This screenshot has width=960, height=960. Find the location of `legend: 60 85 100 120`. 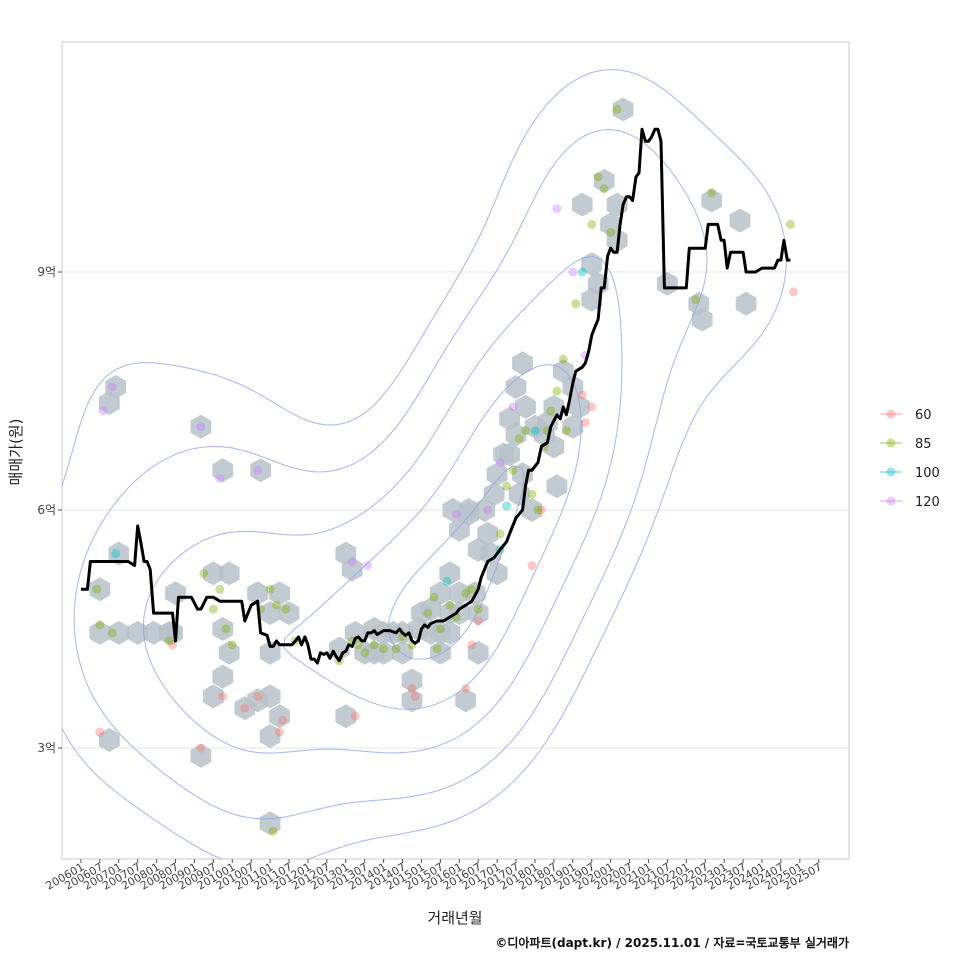

legend: 60 85 100 120 is located at coordinates (910, 459).